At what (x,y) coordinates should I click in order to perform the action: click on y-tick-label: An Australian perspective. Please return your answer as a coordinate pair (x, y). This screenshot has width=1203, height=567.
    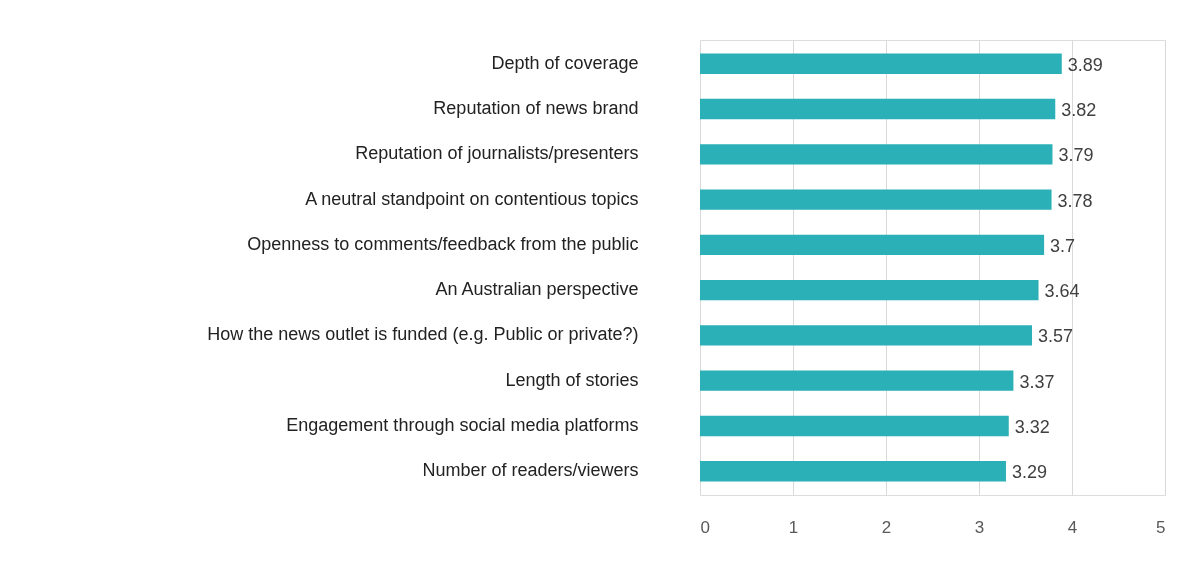
    Looking at the image, I should click on (537, 289).